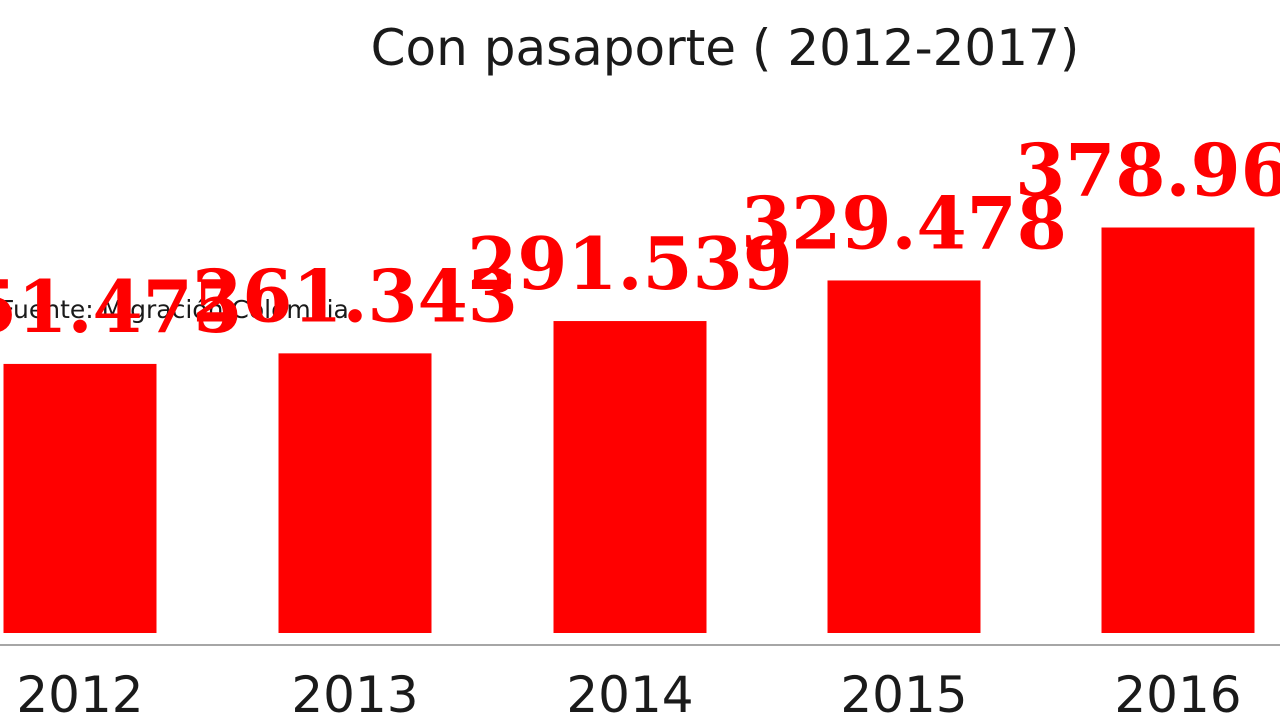 The height and width of the screenshot is (720, 1280). Describe the element at coordinates (1147, 170) in the screenshot. I see `value-label-2016: 378.965` at that location.